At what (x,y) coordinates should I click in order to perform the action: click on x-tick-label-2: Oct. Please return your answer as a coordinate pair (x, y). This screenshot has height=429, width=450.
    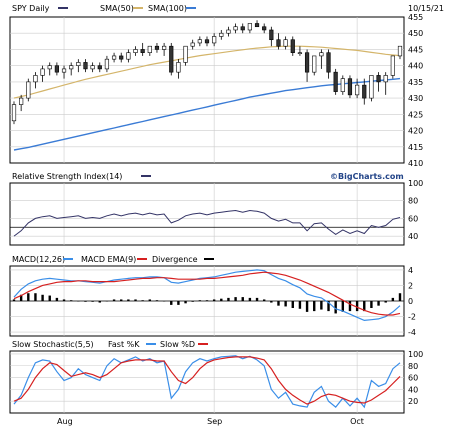
    Looking at the image, I should click on (357, 421).